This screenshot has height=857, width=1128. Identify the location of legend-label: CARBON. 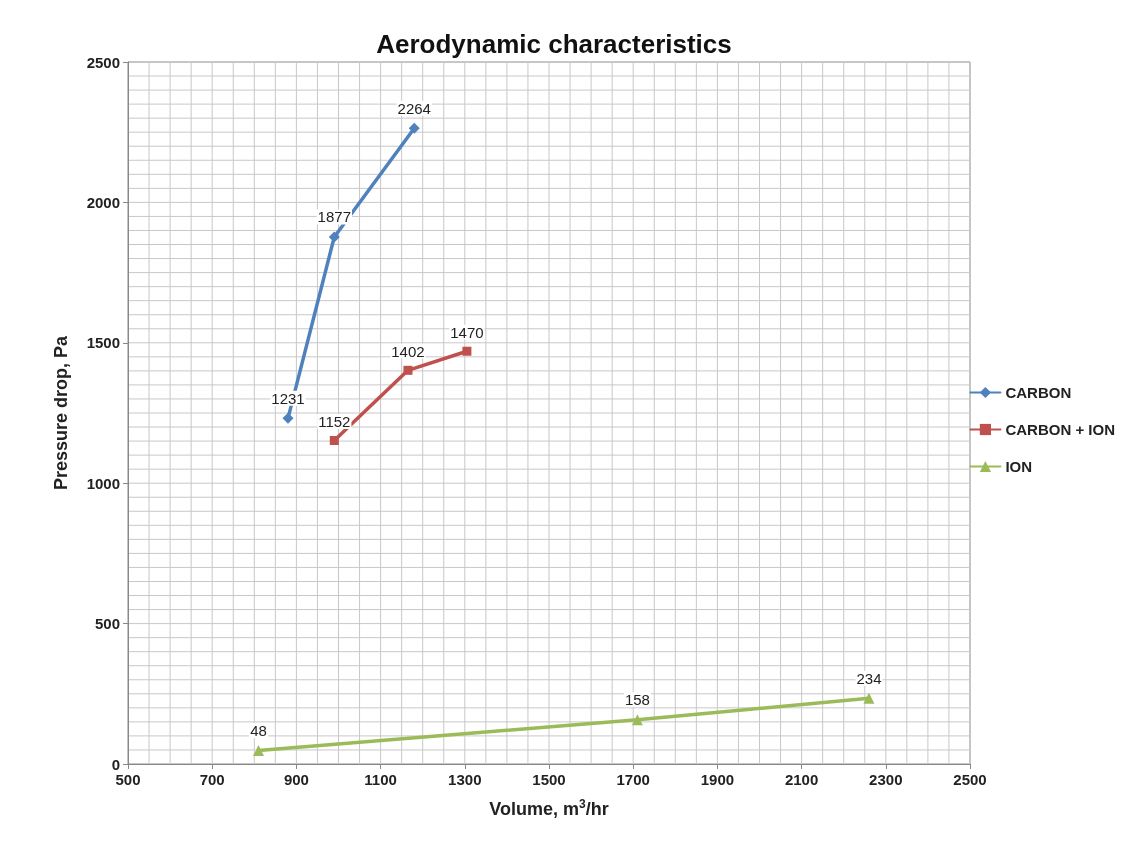
(1038, 392).